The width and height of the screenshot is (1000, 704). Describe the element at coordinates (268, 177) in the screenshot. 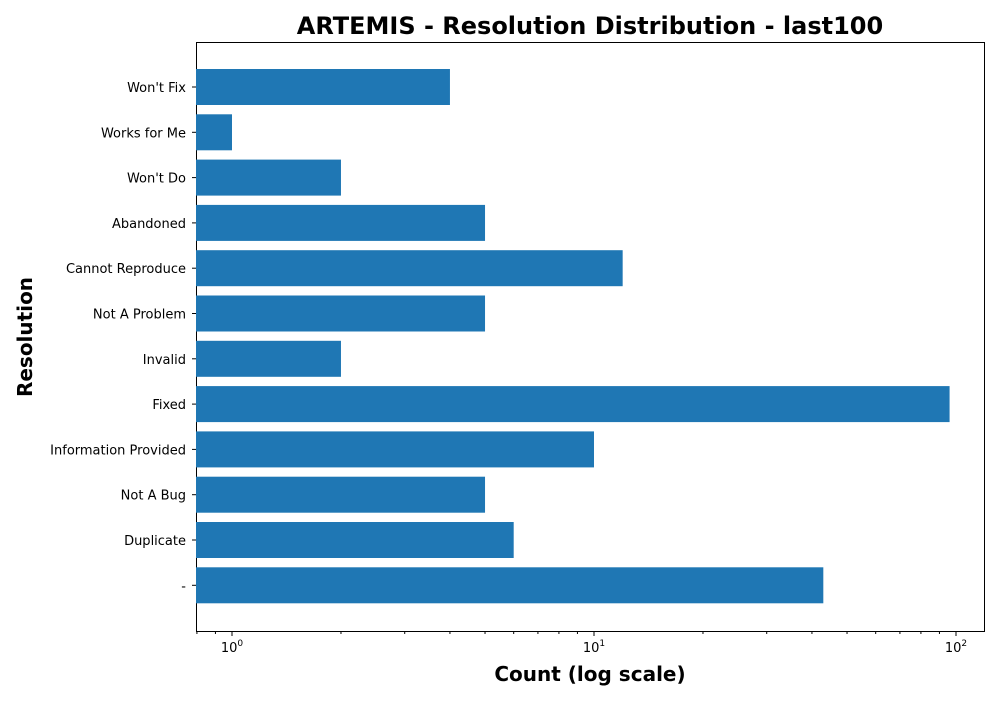

I see `bar-won-t-do` at that location.